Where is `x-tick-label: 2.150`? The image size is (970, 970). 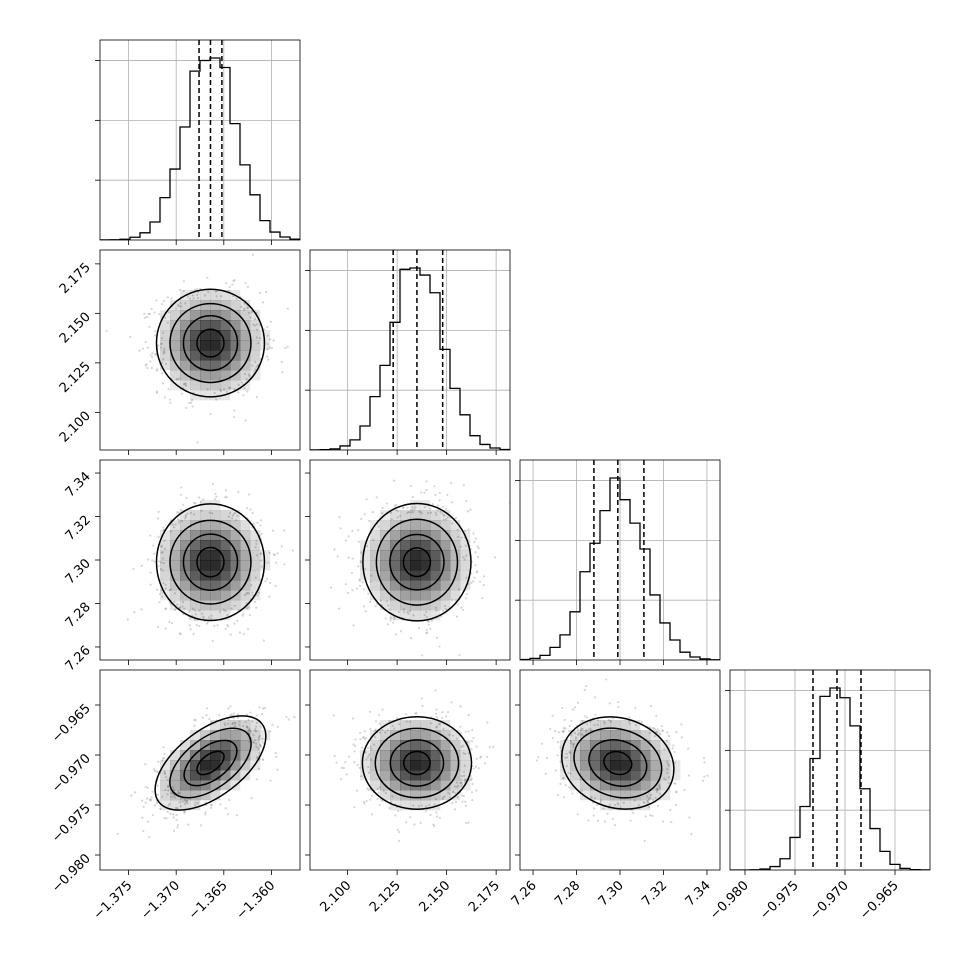
x-tick-label: 2.150 is located at coordinates (435, 896).